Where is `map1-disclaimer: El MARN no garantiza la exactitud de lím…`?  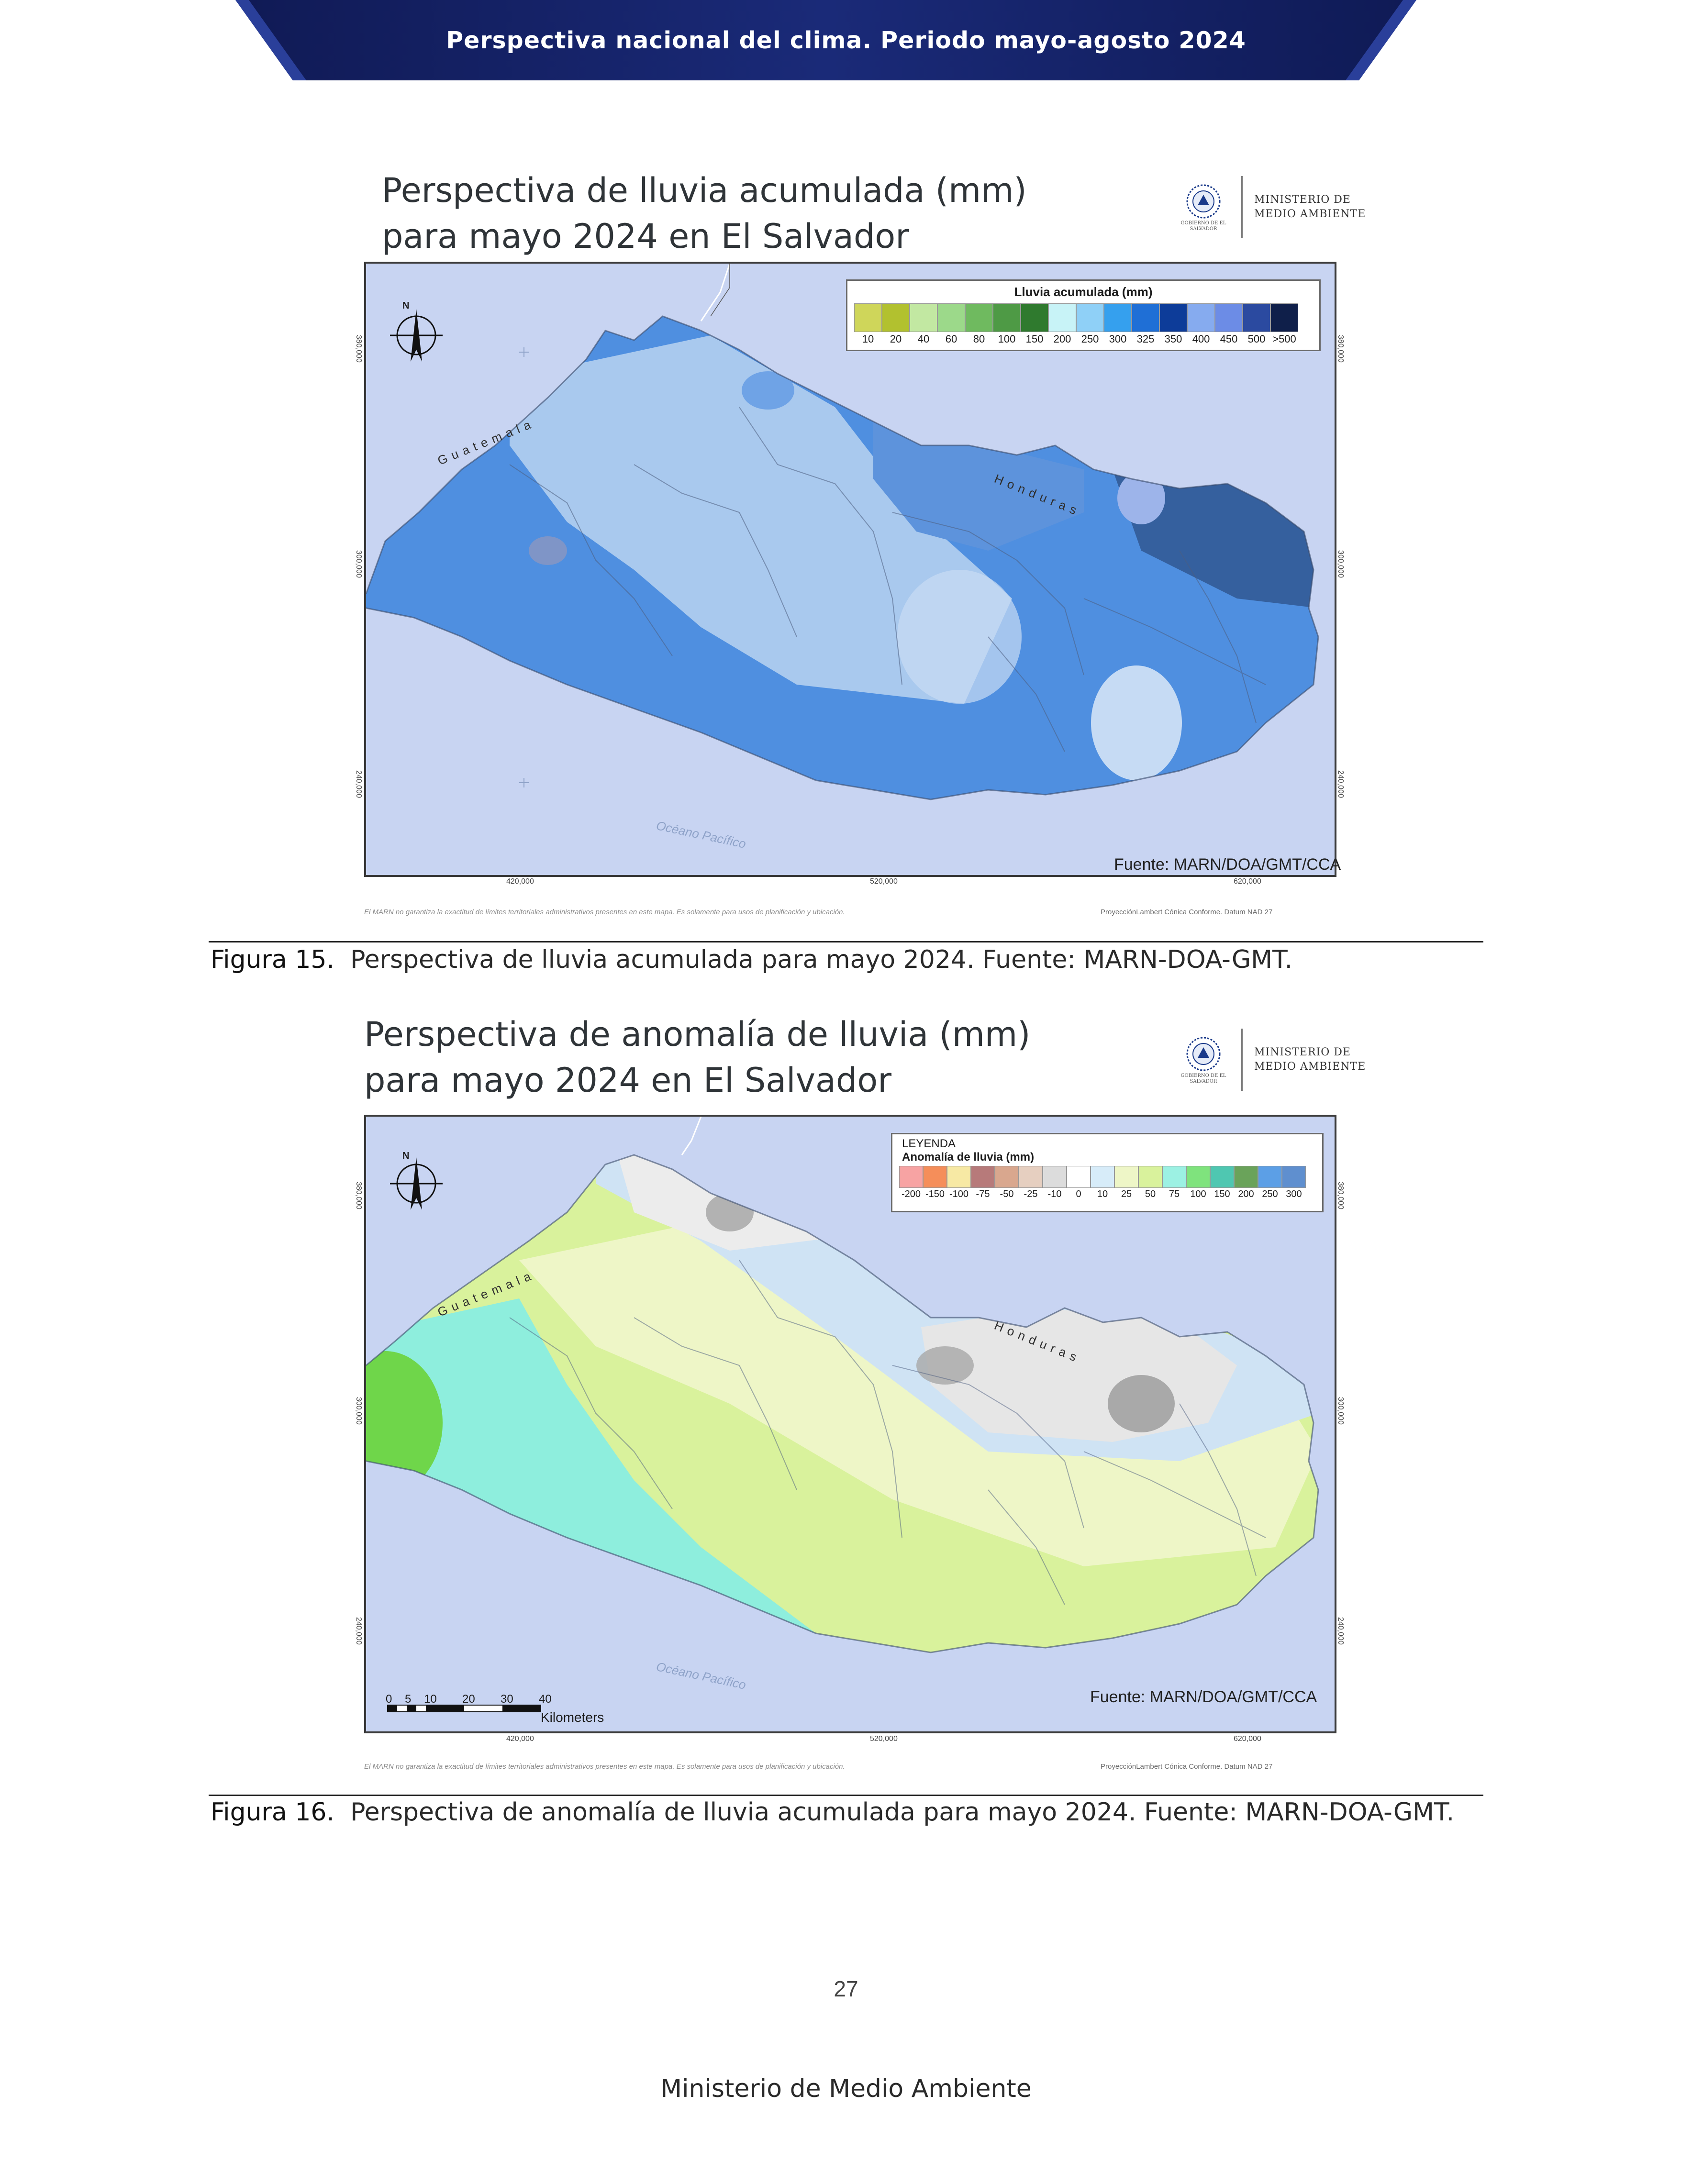
map1-disclaimer: El MARN no garantiza la exactitud de lím… is located at coordinates (604, 912).